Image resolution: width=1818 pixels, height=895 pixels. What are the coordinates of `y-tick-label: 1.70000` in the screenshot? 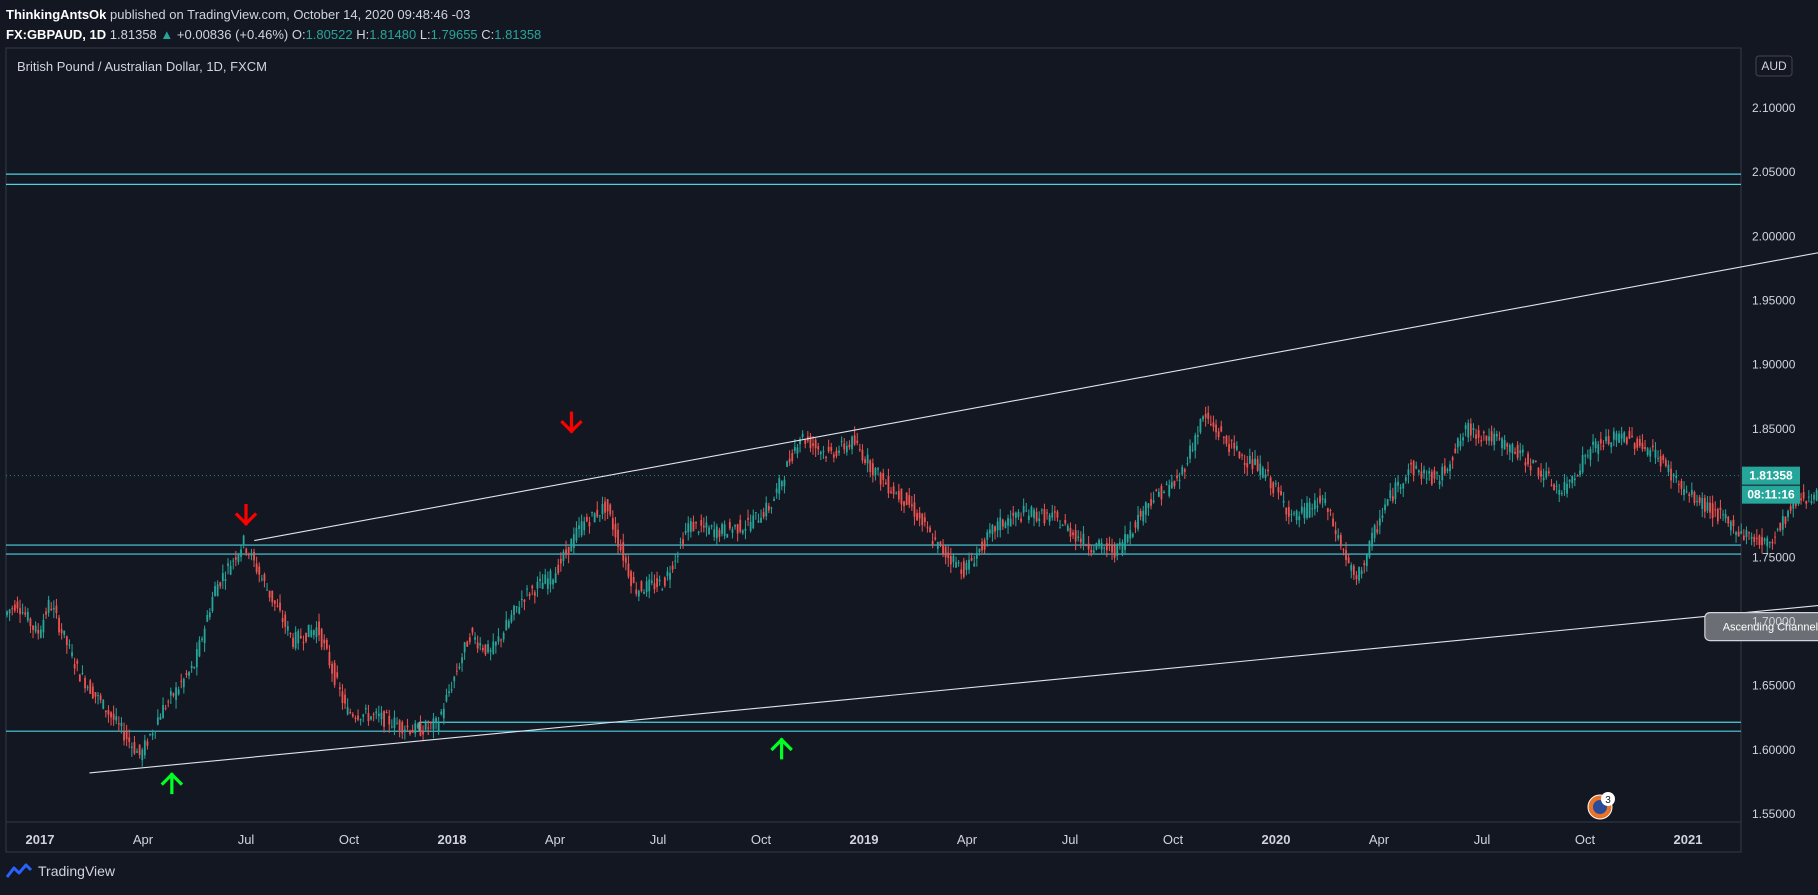 It's located at (1774, 621).